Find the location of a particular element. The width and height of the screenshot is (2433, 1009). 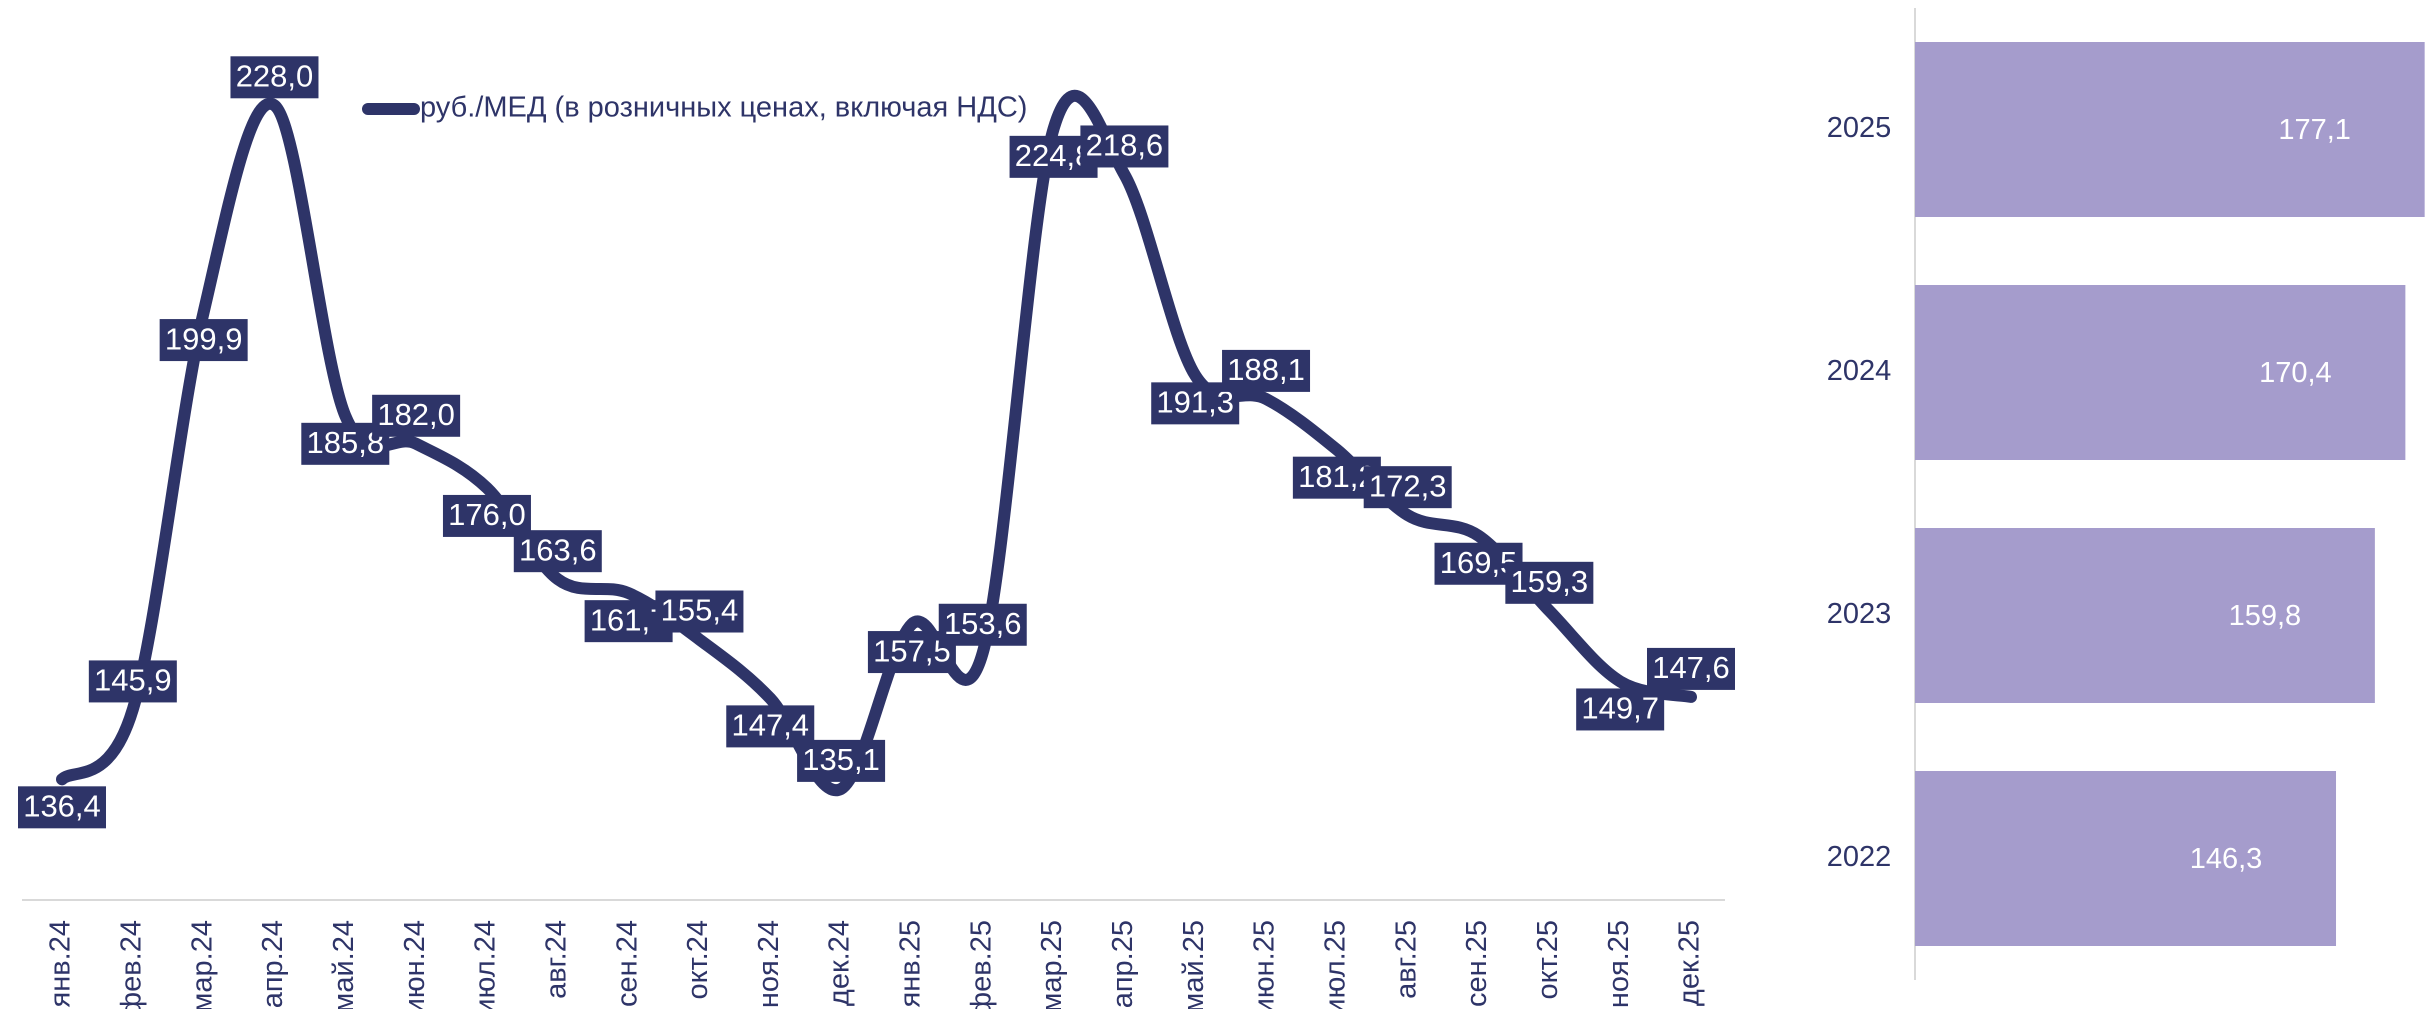

value-label: 218,6 is located at coordinates (1125, 145).